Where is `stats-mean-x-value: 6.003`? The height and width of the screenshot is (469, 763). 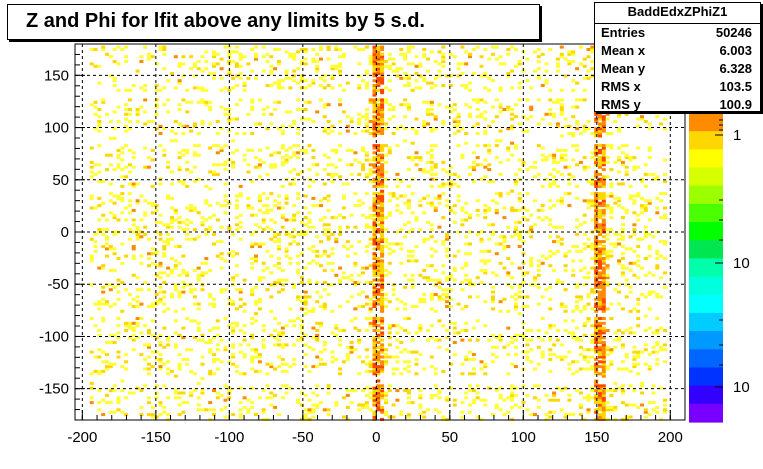 stats-mean-x-value: 6.003 is located at coordinates (735, 50).